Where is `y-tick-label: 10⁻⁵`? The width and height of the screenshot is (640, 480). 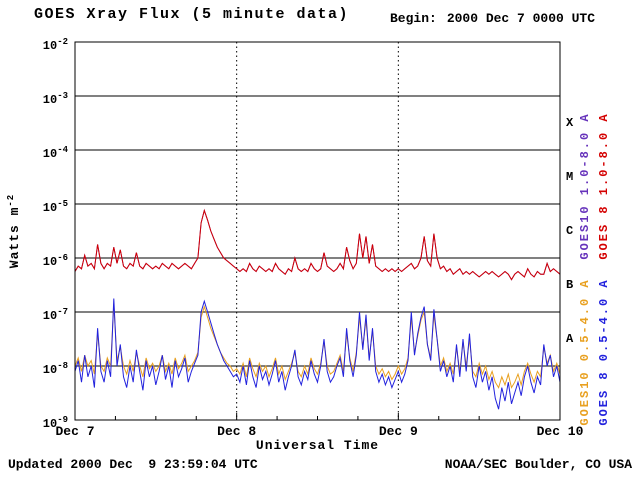 y-tick-label: 10⁻⁵ is located at coordinates (55, 207).